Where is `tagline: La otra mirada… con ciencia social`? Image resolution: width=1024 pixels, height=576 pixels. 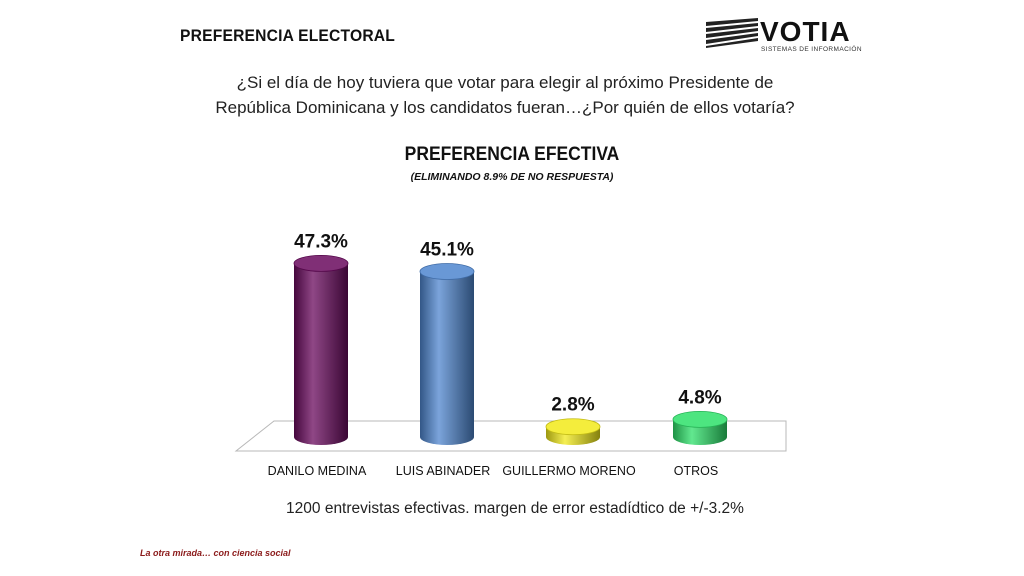 tagline: La otra mirada… con ciencia social is located at coordinates (215, 553).